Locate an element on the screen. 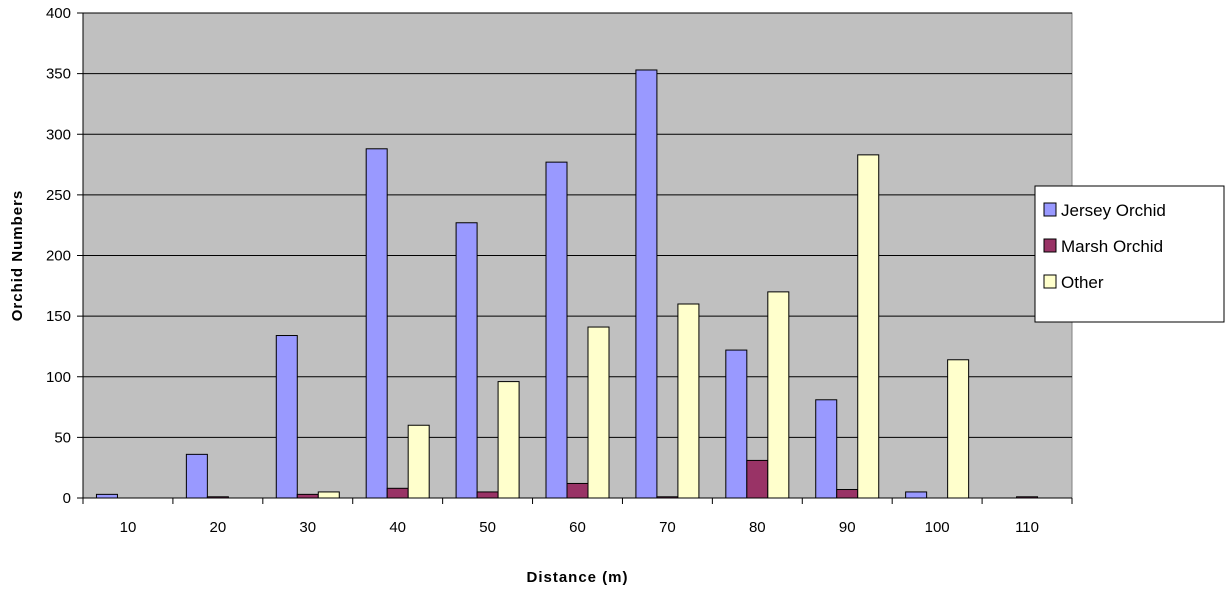 Image resolution: width=1231 pixels, height=598 pixels. y-tick-label: 150 is located at coordinates (58, 316).